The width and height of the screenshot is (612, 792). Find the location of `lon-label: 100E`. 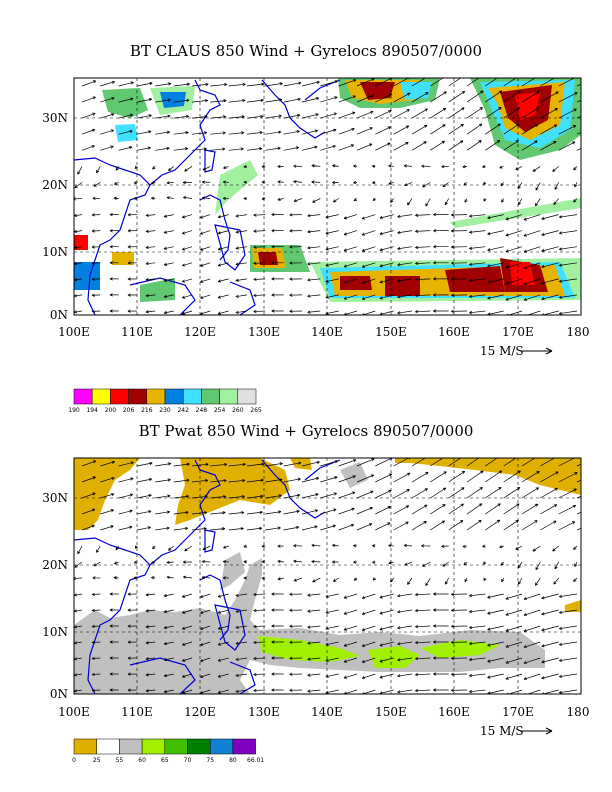

lon-label: 100E is located at coordinates (74, 332).